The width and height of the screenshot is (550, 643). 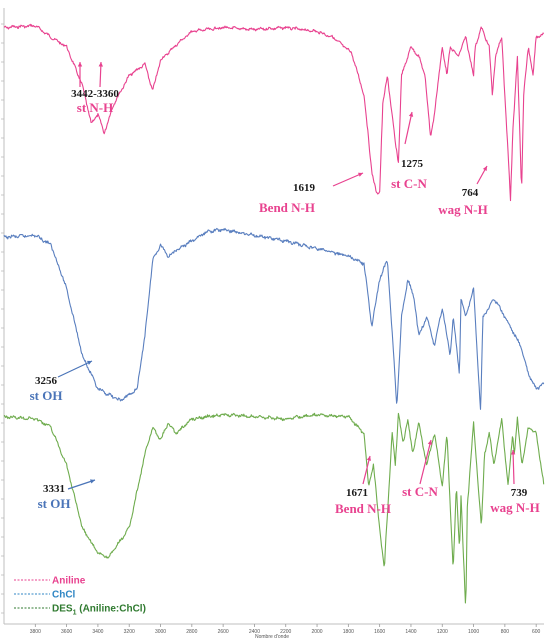 What do you see at coordinates (54, 489) in the screenshot?
I see `annotation-wavenumber: 3331` at bounding box center [54, 489].